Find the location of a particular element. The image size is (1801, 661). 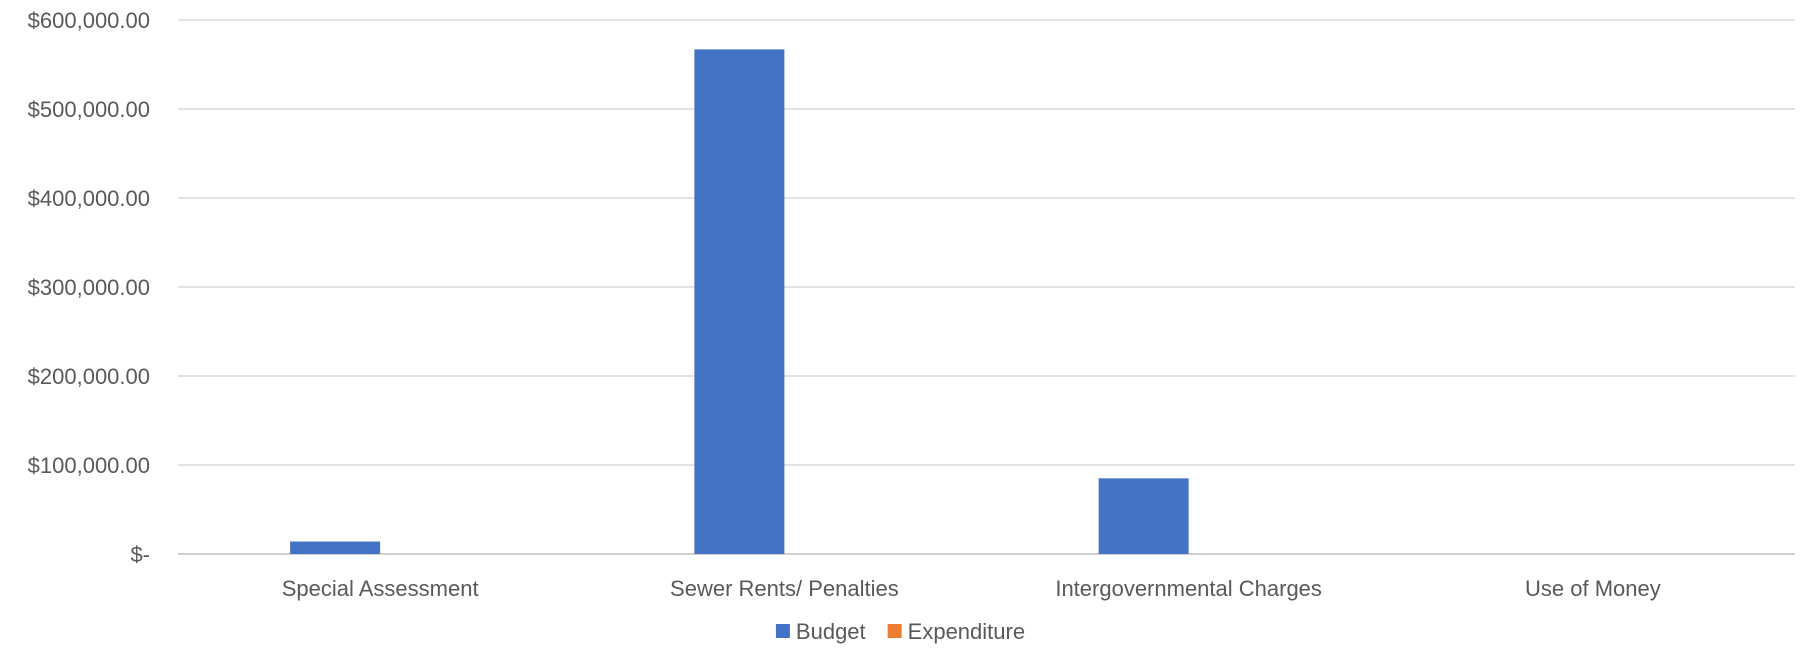

legend-label-budget: Budget is located at coordinates (831, 631).